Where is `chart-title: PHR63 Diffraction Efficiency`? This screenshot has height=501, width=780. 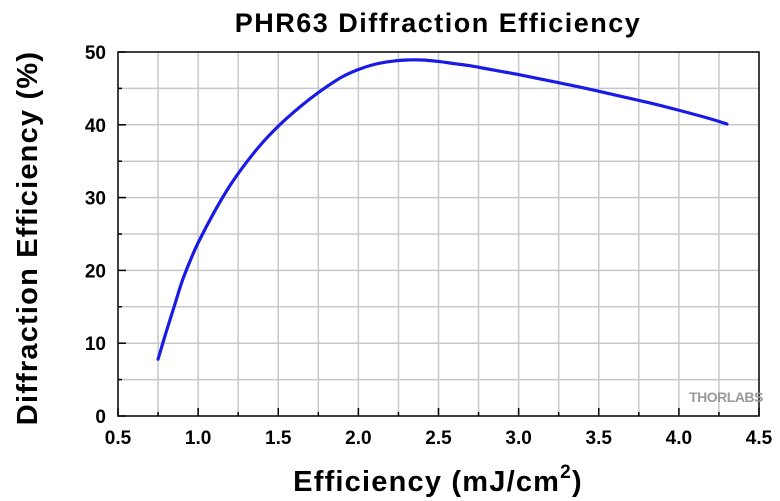
chart-title: PHR63 Diffraction Efficiency is located at coordinates (438, 23).